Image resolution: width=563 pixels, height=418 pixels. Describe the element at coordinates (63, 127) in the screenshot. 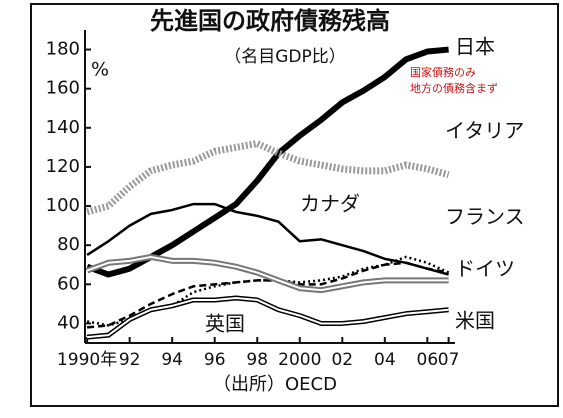

I see `y-tick-label: 140` at that location.